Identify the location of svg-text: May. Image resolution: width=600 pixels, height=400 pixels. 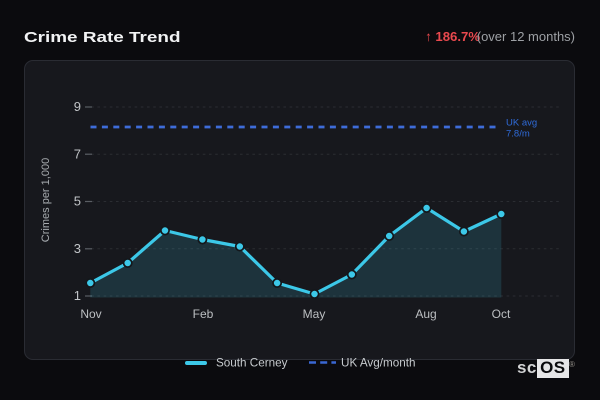
(314, 314).